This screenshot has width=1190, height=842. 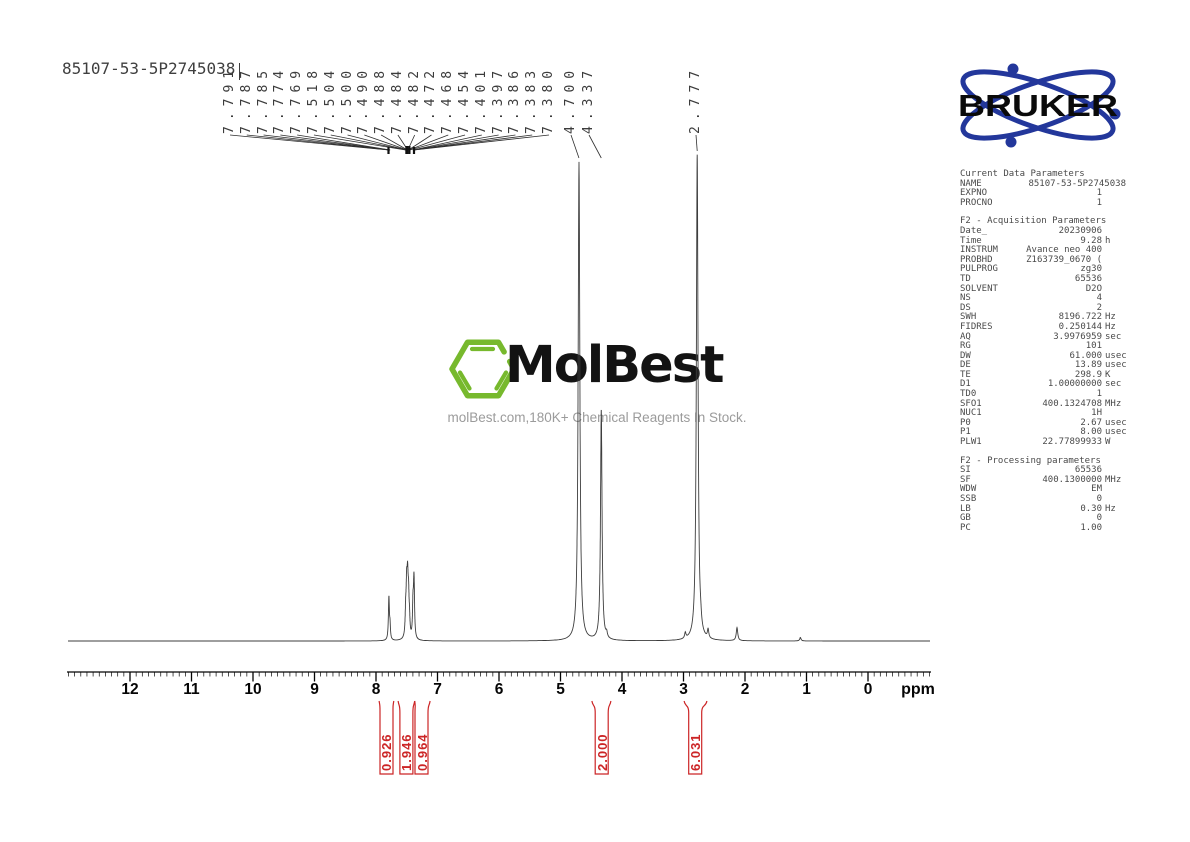 What do you see at coordinates (397, 99) in the screenshot?
I see `peak-label: 7.484` at bounding box center [397, 99].